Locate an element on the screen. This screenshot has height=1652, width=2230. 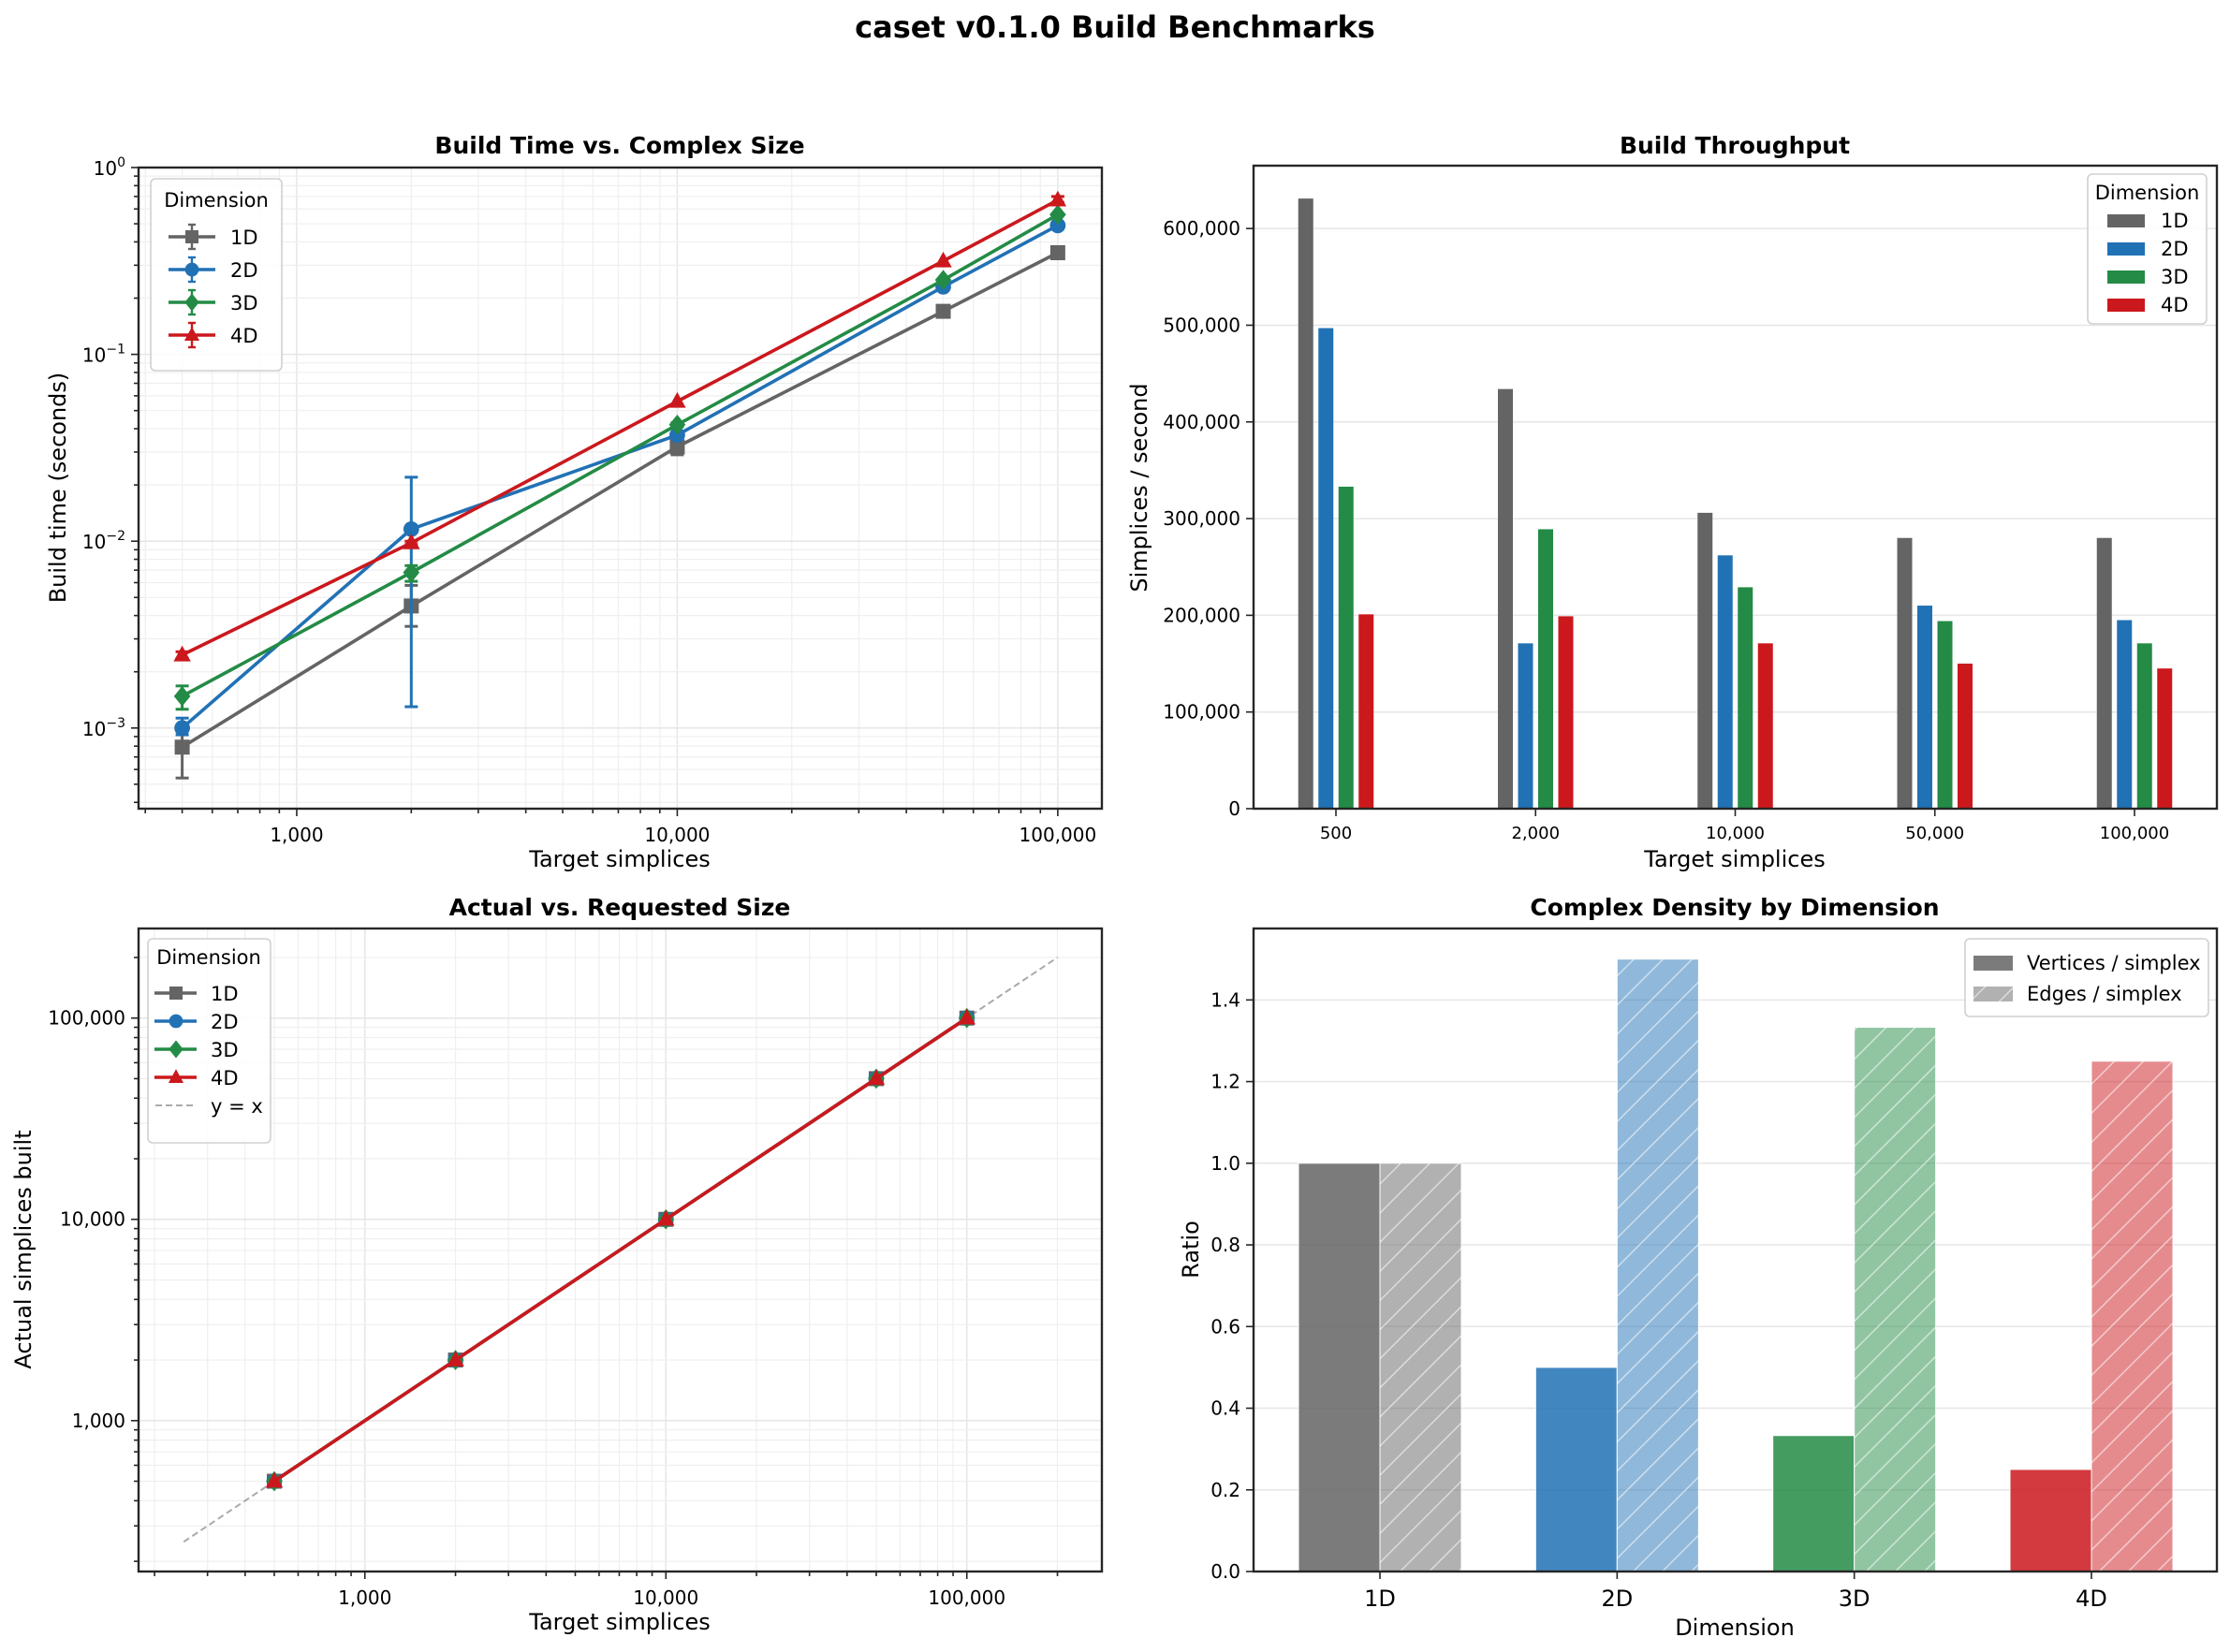
y-tick-label: 600,000 is located at coordinates (1201, 229).